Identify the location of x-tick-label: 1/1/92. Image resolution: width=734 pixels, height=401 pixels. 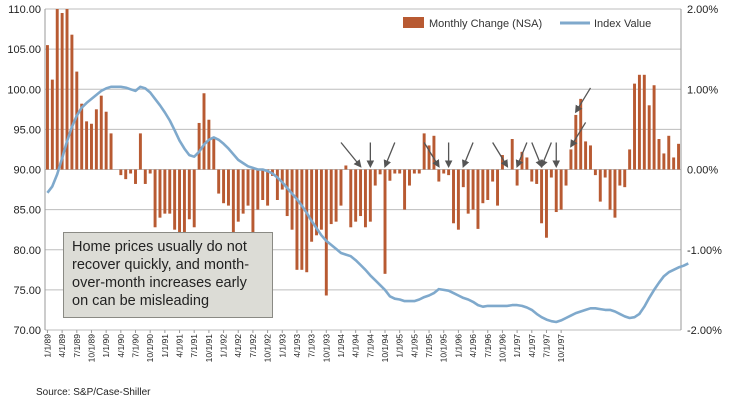
(224, 346).